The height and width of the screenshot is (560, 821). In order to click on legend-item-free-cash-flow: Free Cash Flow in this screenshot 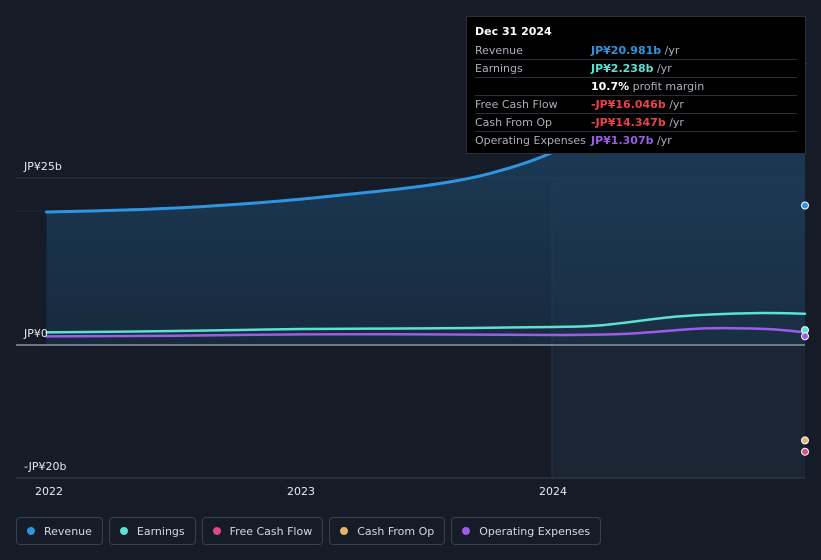, I will do `click(262, 531)`.